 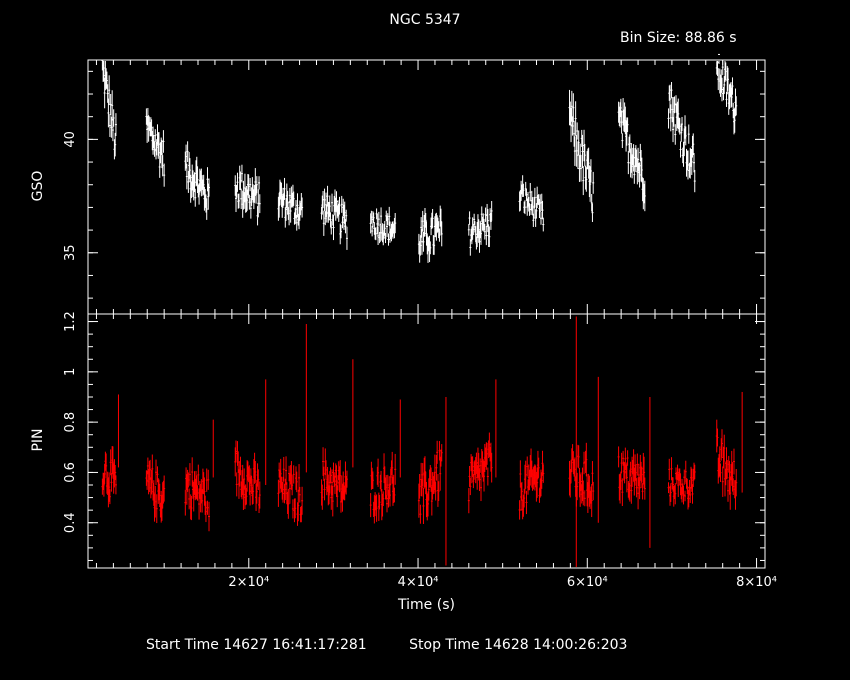 I want to click on y-tick-label: 1, so click(x=70, y=372).